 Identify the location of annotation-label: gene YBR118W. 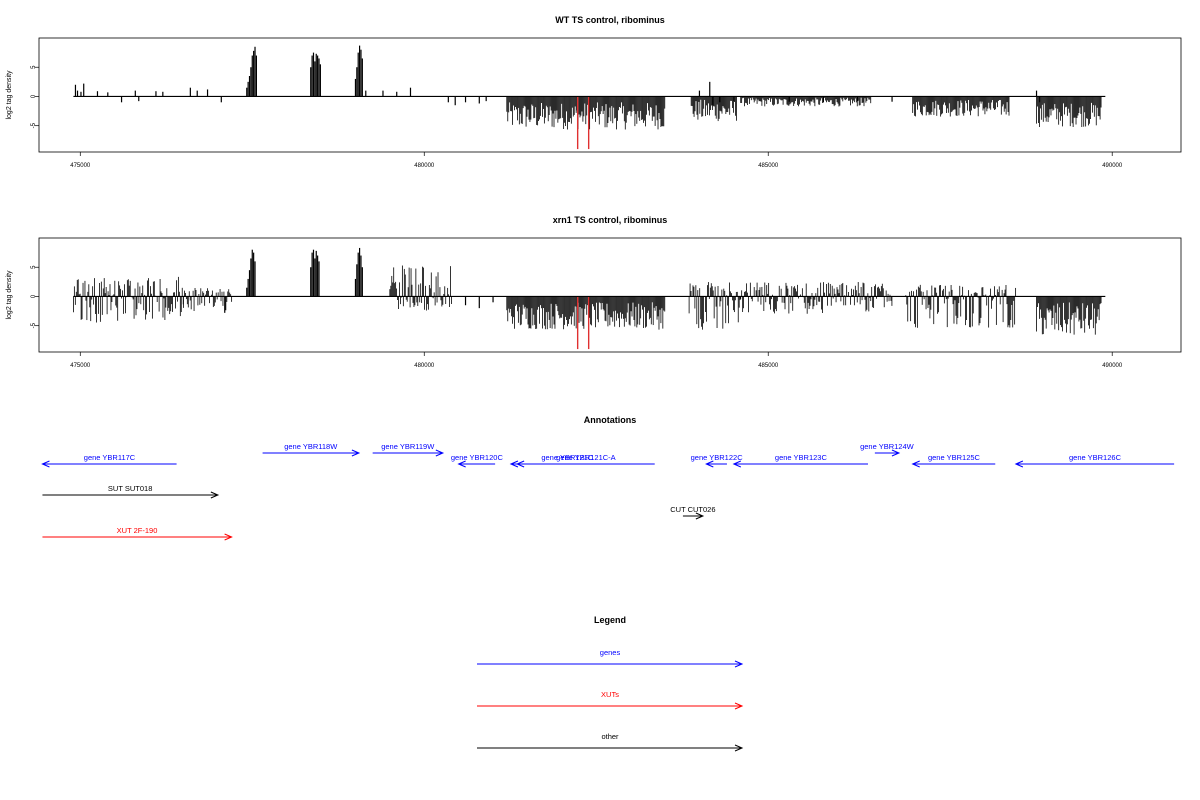
(311, 446).